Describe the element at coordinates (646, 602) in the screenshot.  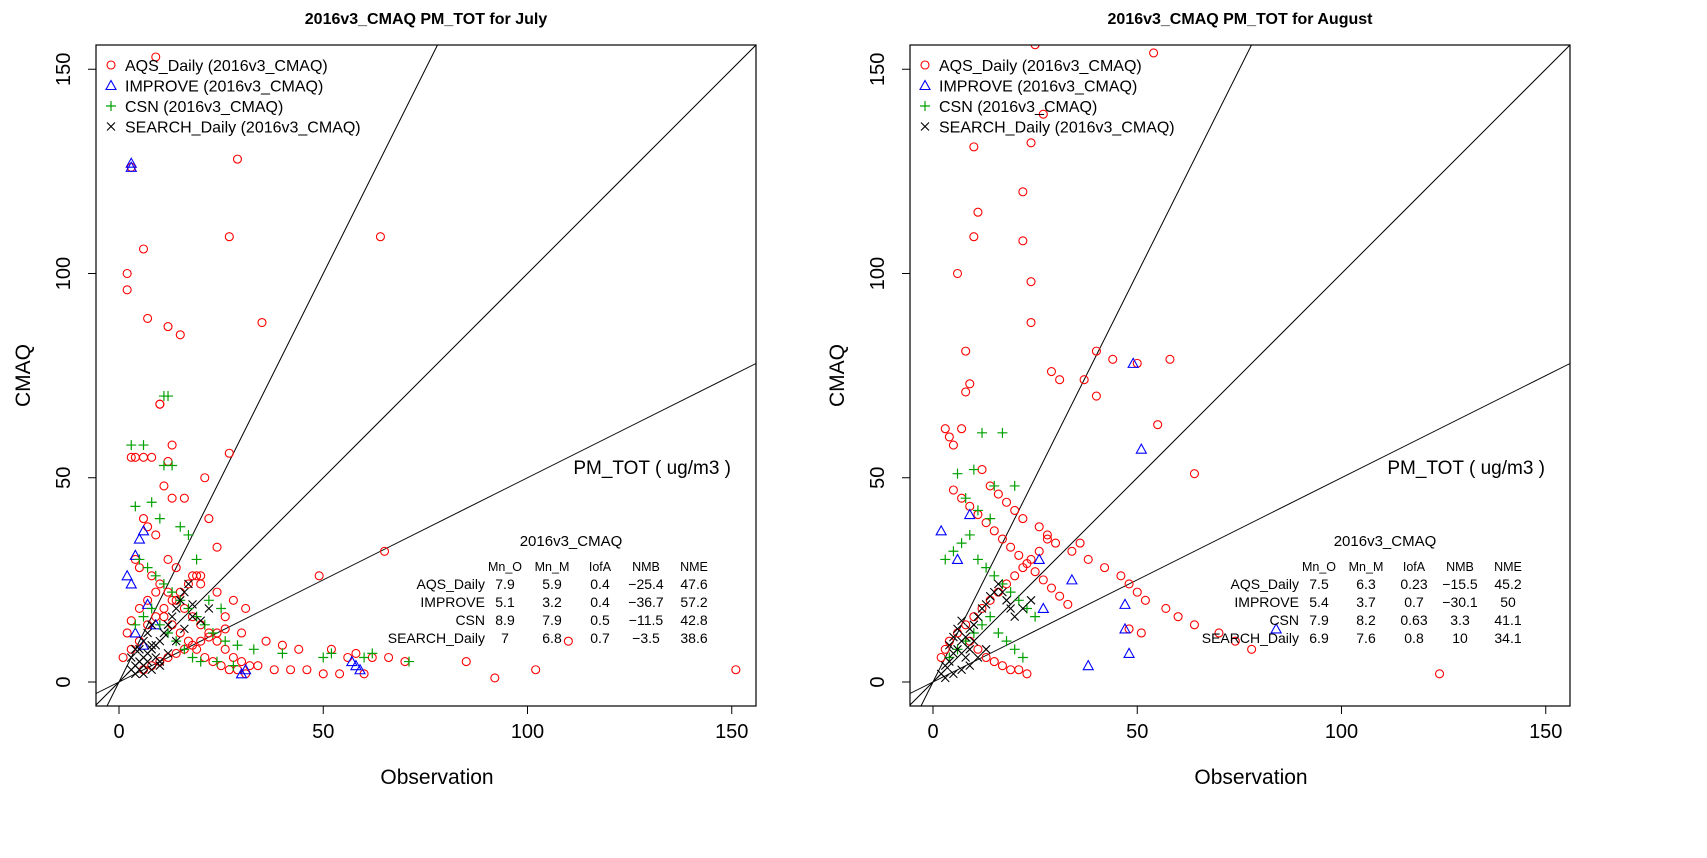
I see `stats-cell: −36.7` at that location.